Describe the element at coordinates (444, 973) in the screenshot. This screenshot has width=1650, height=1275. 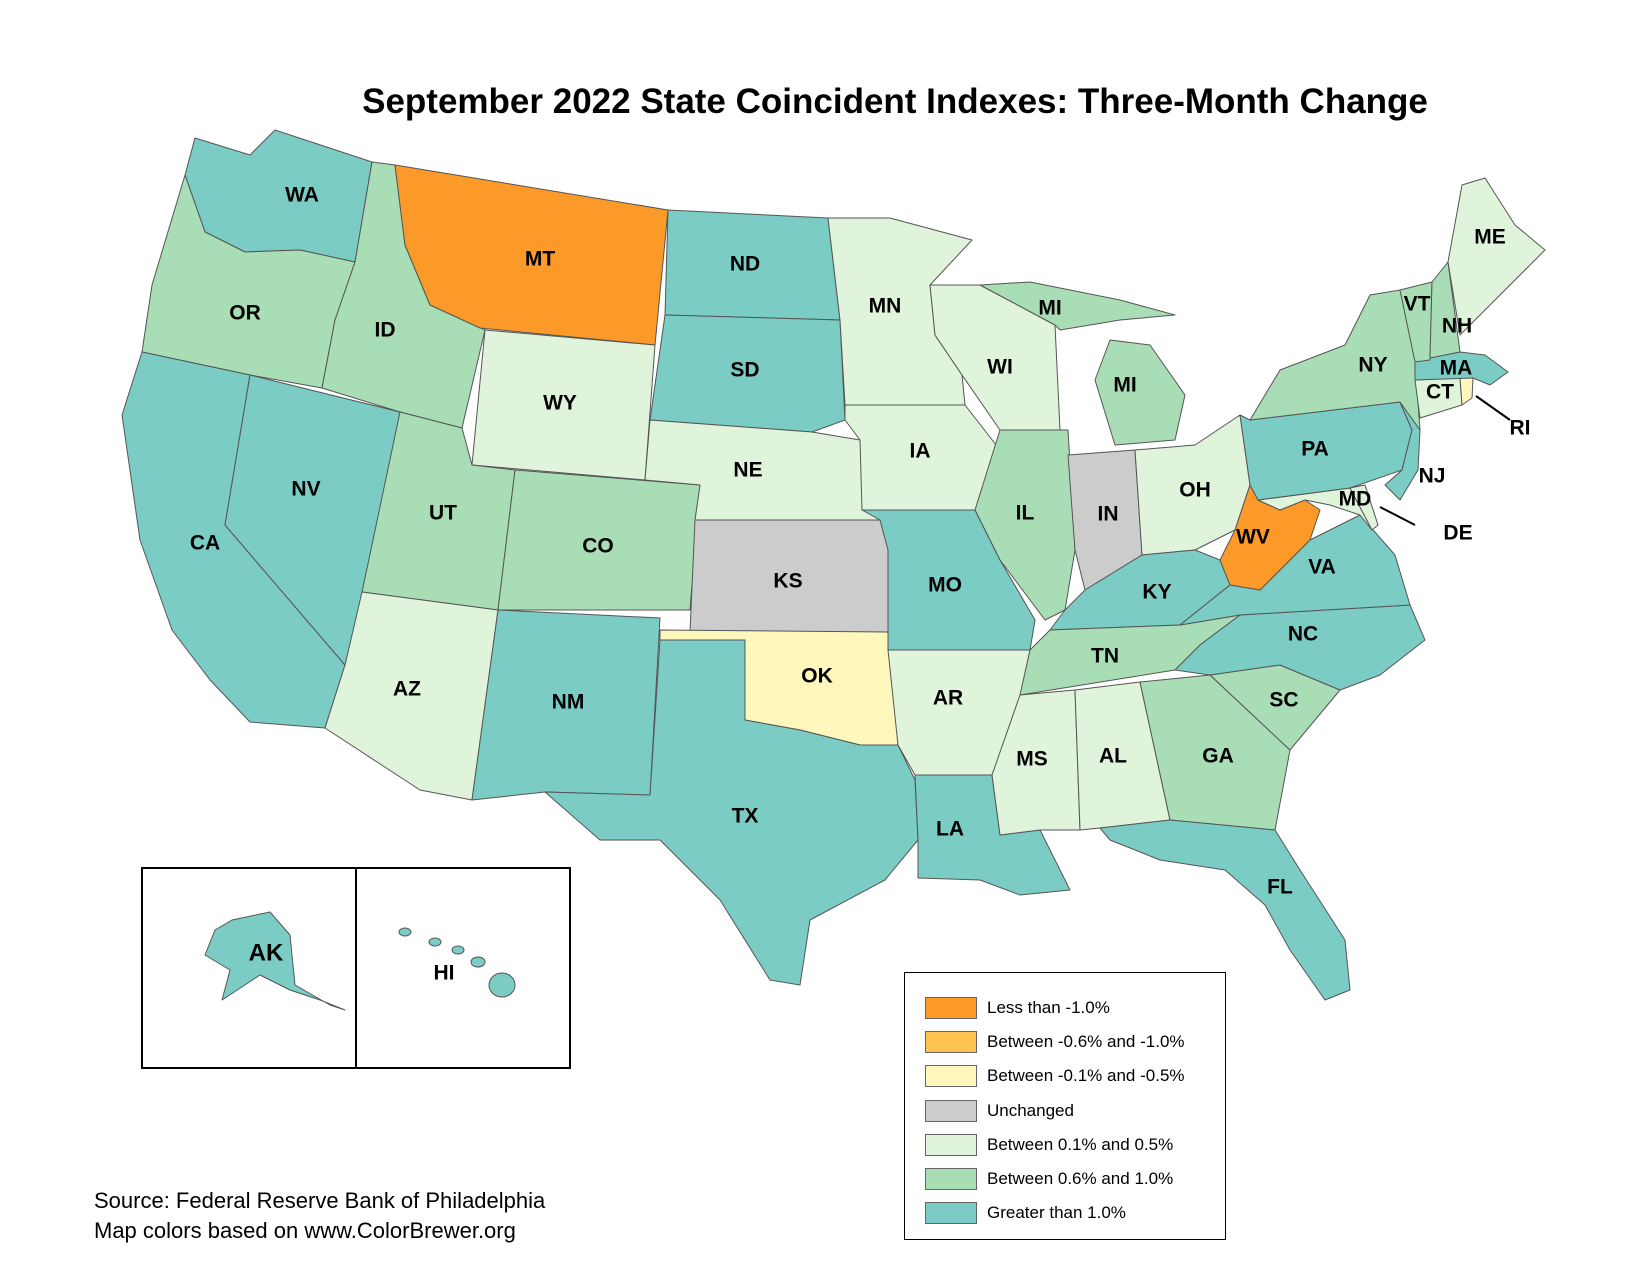
I see `state-label-HI: HI` at that location.